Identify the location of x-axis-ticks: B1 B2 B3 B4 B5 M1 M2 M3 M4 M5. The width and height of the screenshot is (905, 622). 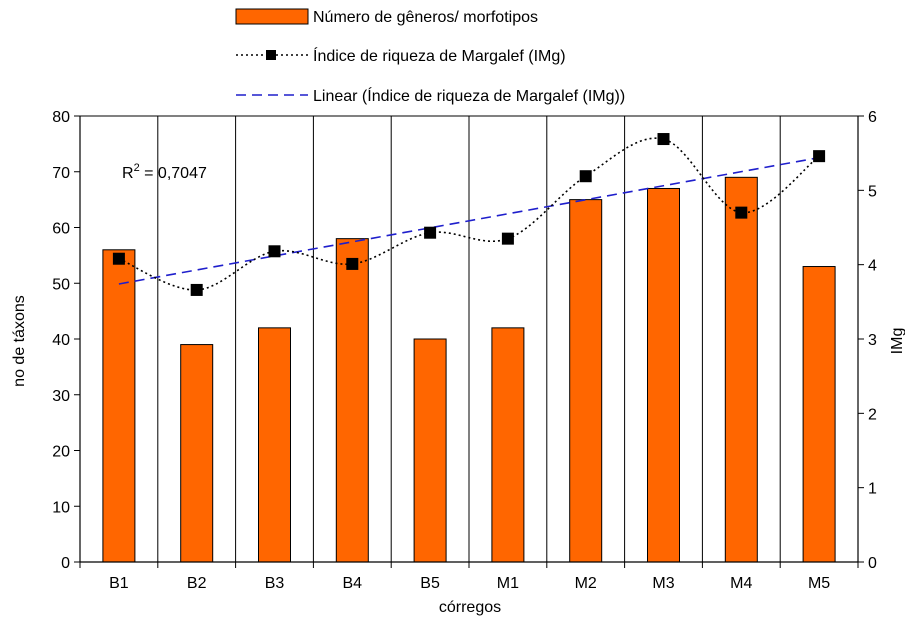
(469, 577).